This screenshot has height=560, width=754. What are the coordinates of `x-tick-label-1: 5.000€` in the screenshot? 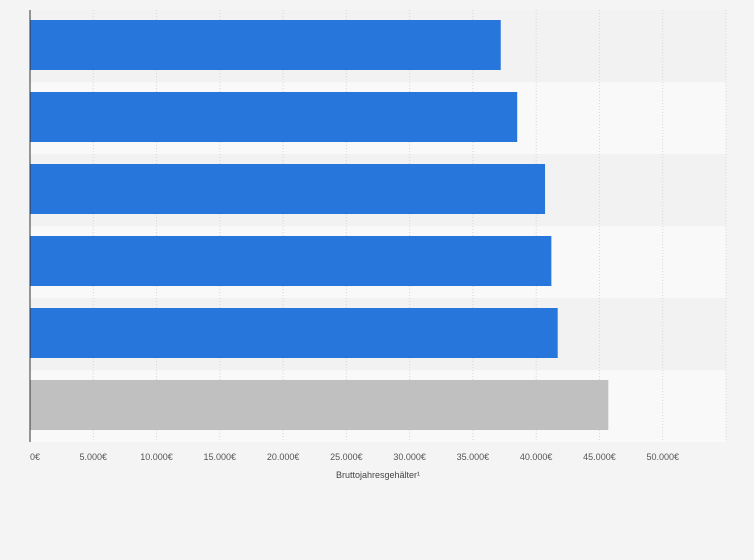 It's located at (94, 457).